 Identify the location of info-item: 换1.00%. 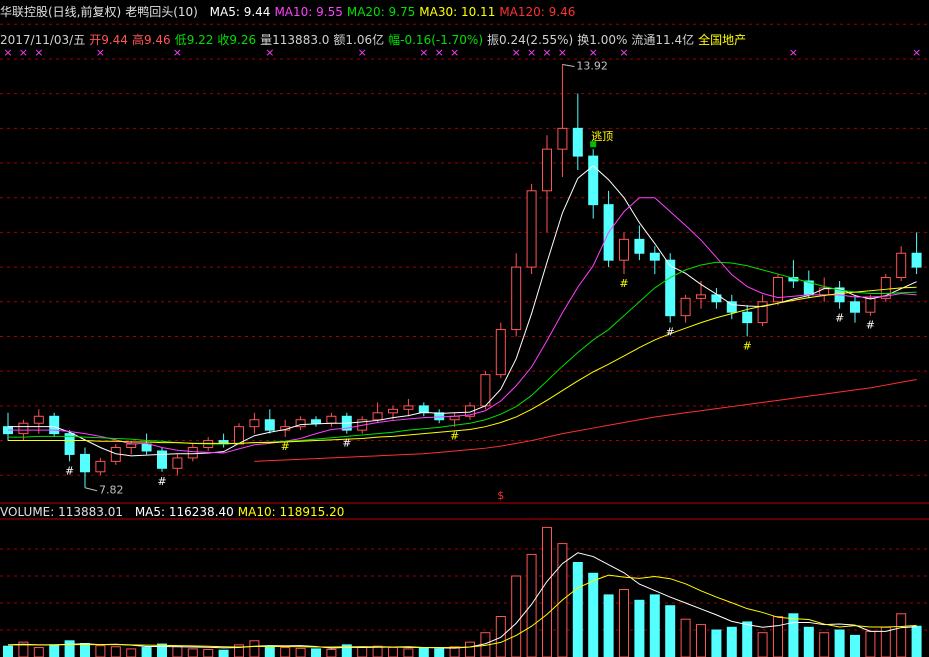
(602, 40).